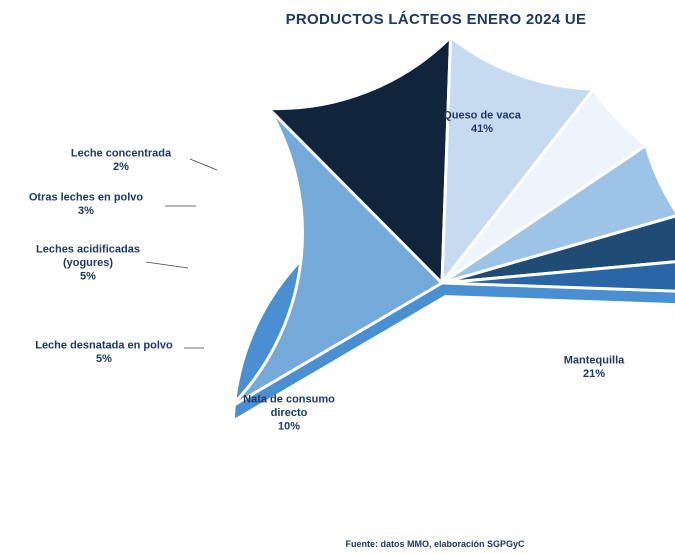  What do you see at coordinates (86, 197) in the screenshot?
I see `slice-name: Otras leches en polvo` at bounding box center [86, 197].